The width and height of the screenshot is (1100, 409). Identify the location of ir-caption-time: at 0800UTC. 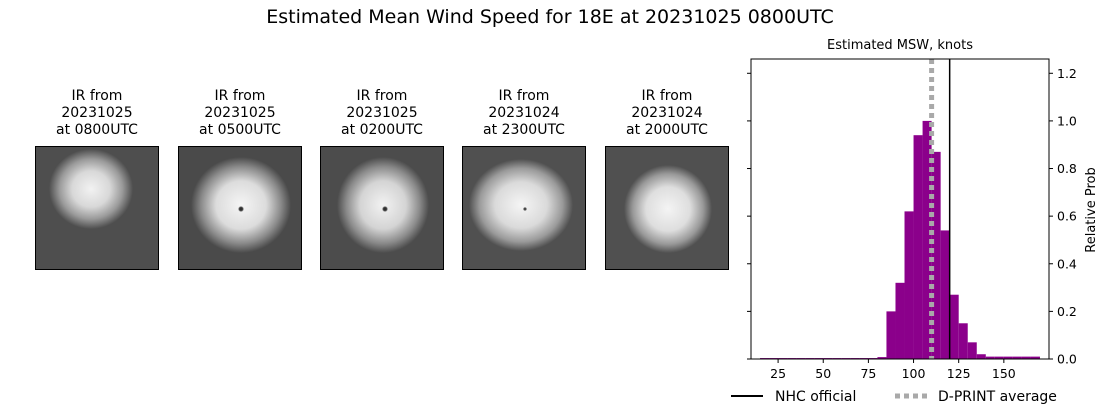
(97, 130).